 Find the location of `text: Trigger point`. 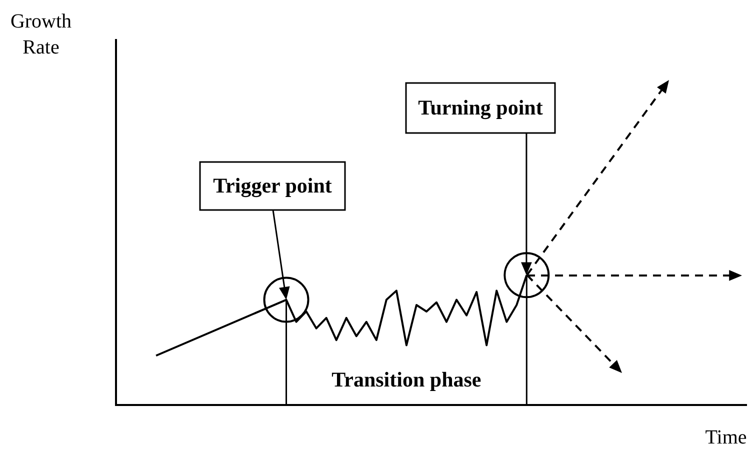

text: Trigger point is located at coordinates (272, 185).